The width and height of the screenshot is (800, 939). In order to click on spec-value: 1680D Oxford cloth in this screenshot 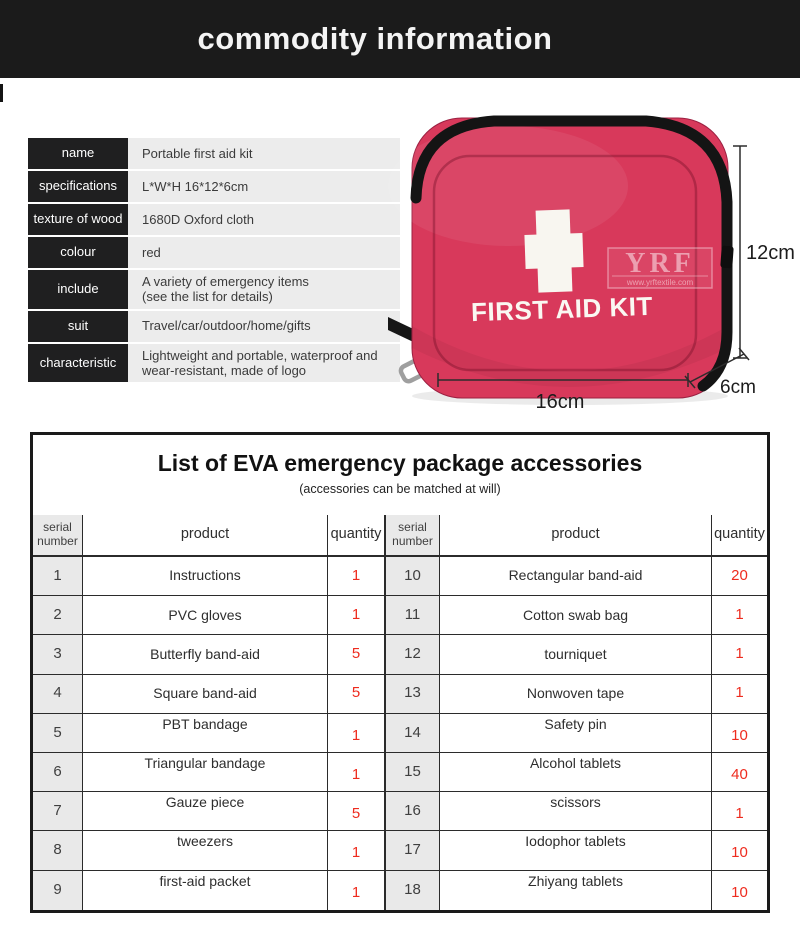, I will do `click(264, 219)`.